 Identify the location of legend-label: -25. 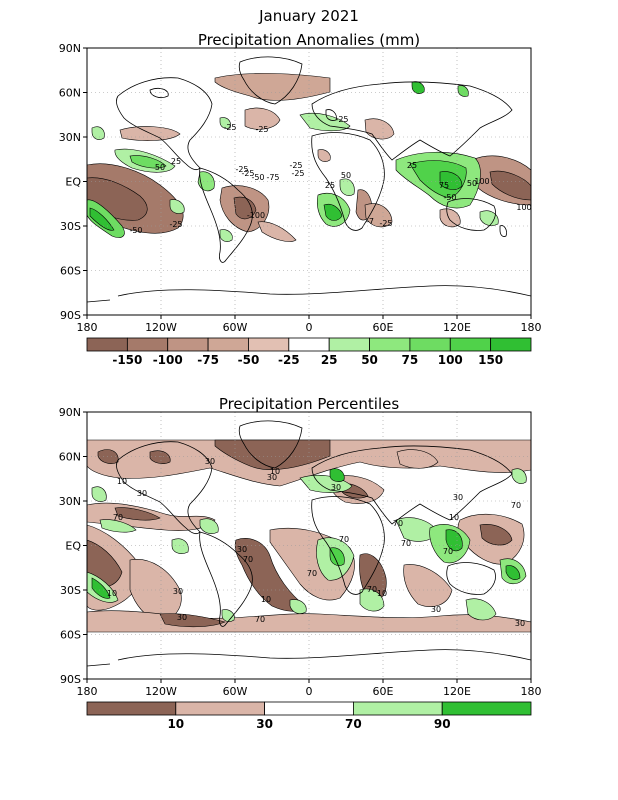
(289, 360).